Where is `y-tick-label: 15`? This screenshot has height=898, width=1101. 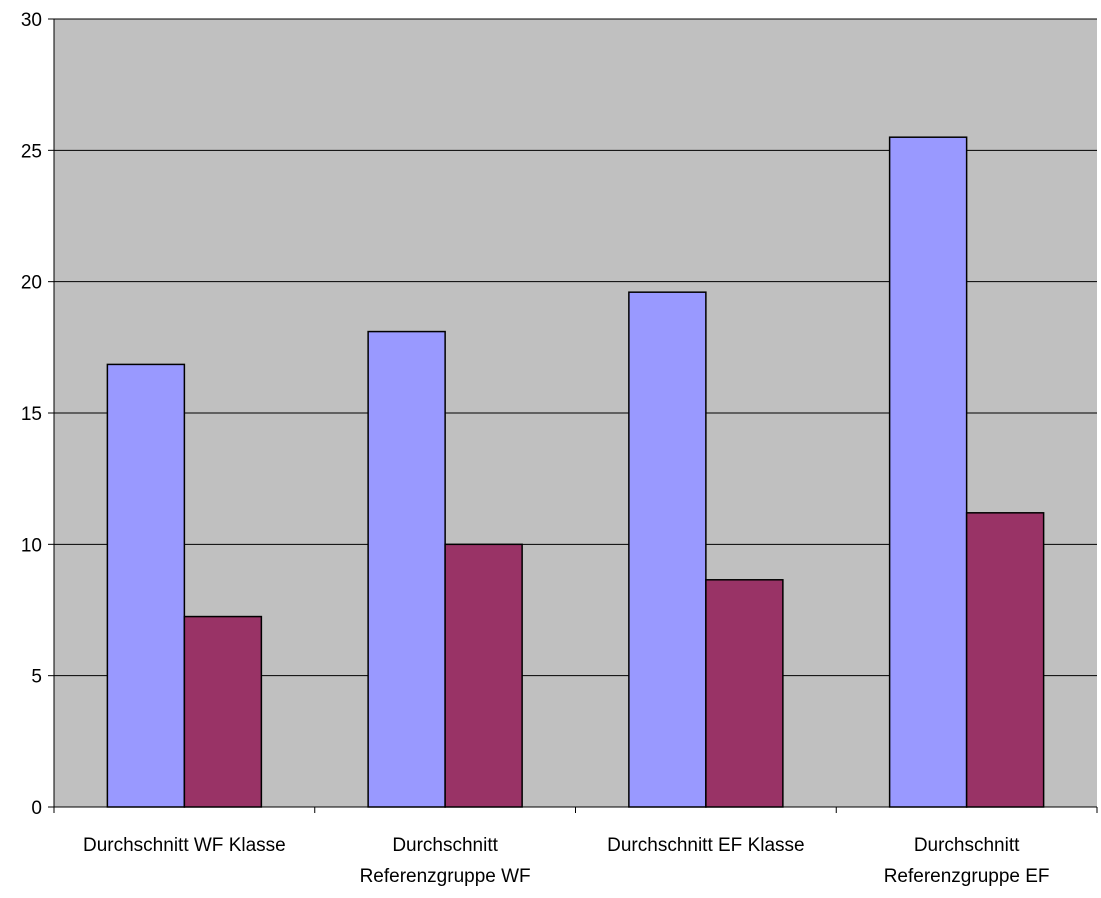
y-tick-label: 15 is located at coordinates (31, 414).